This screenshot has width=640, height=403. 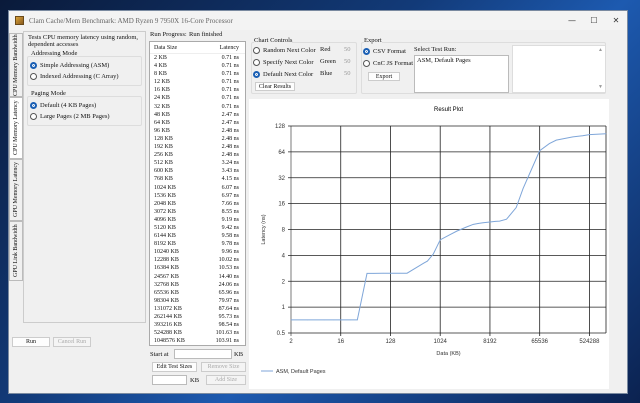 I want to click on test-run-item: ASM, Default Pages, so click(x=444, y=60).